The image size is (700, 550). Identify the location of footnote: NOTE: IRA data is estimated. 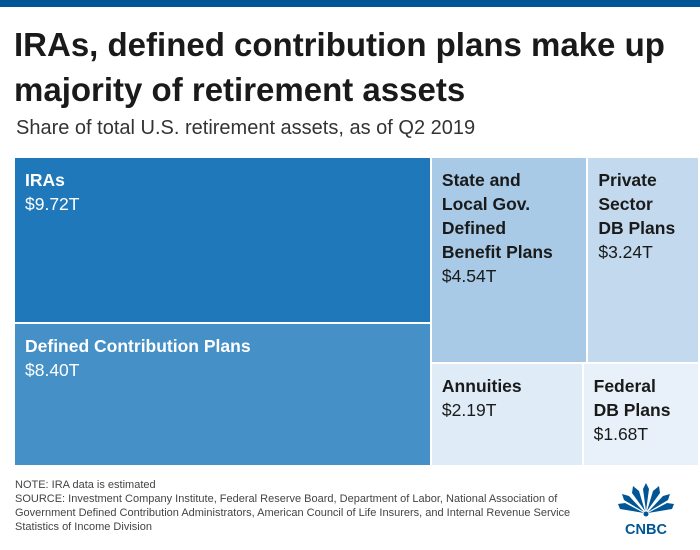
(85, 485).